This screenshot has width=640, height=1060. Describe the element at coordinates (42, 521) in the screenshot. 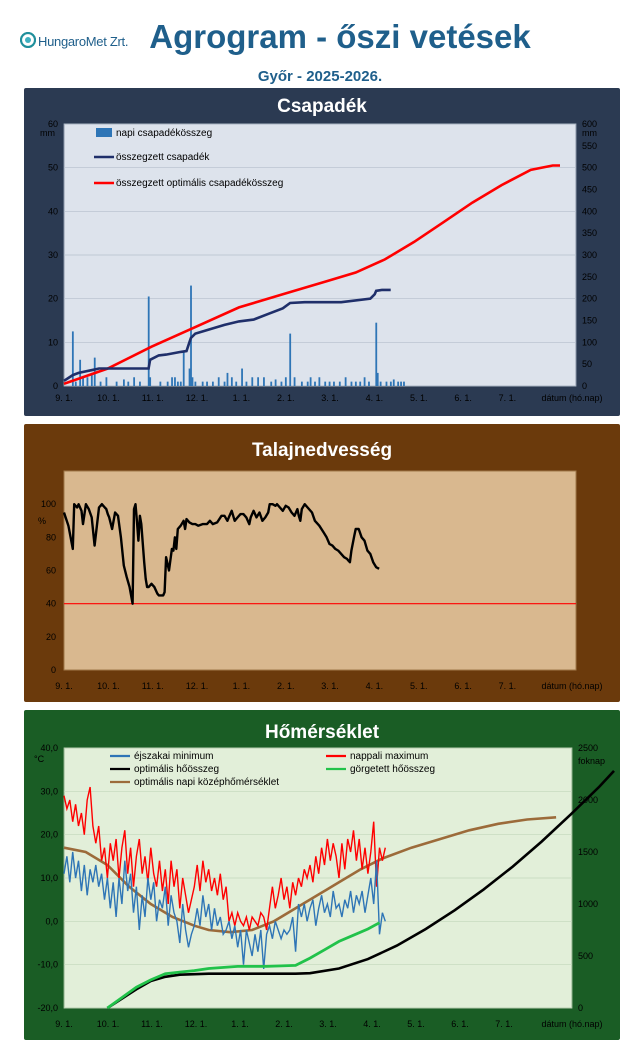

I see `y-unit-label: %` at that location.